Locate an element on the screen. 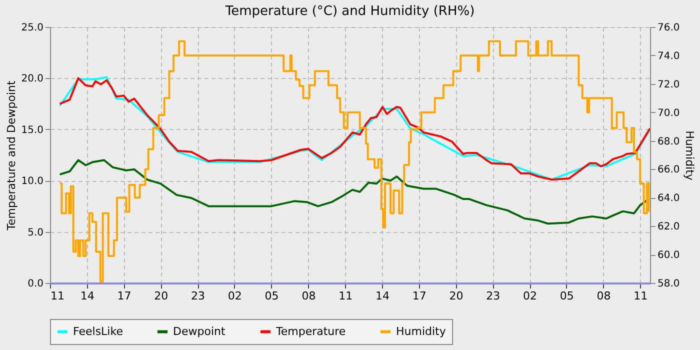 This screenshot has width=700, height=350. y-tick-label: 5.0 is located at coordinates (36, 232).